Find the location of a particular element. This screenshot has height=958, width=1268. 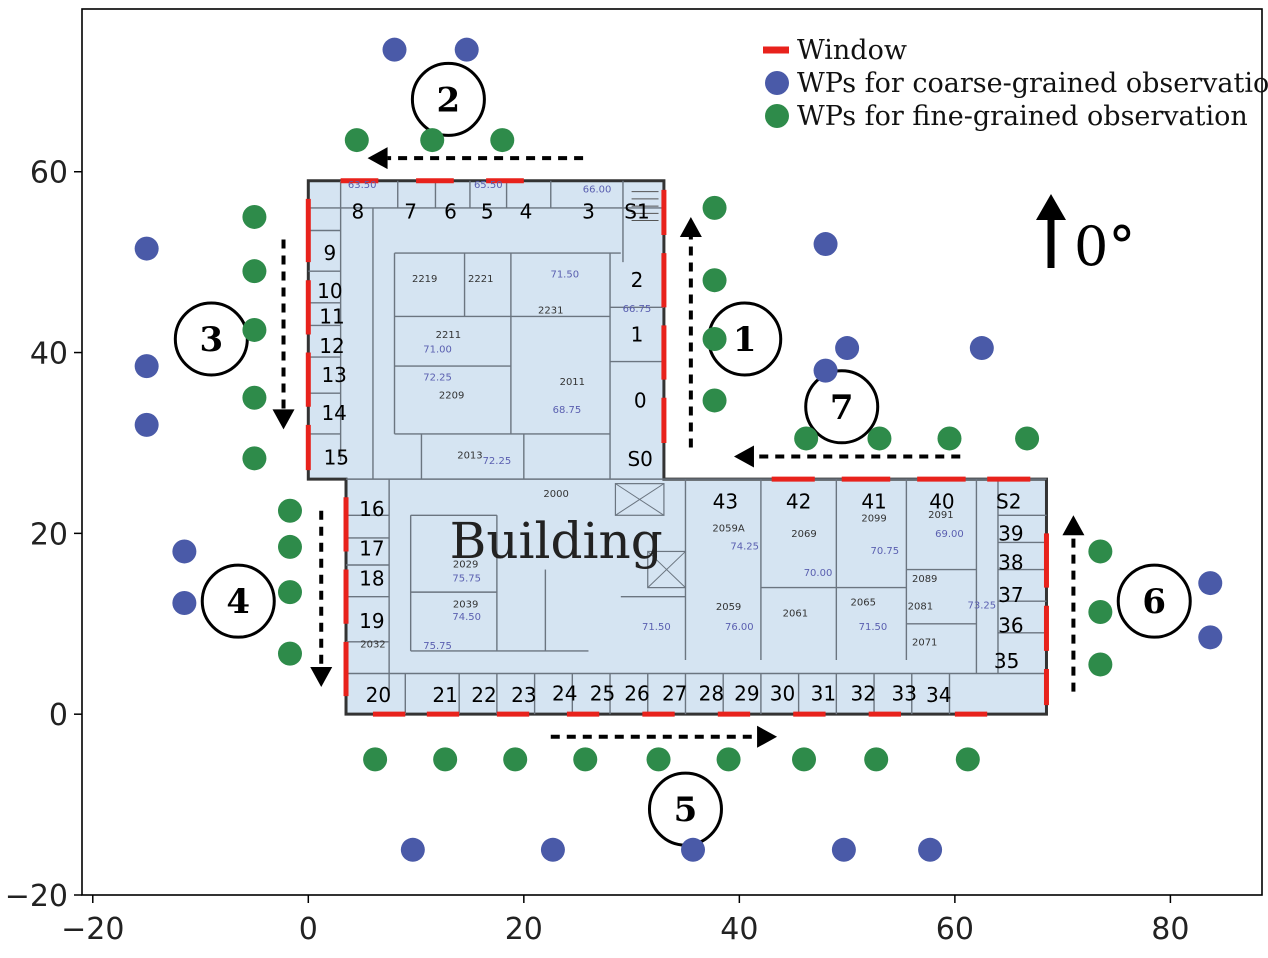

room-label: 38 is located at coordinates (1010, 562).